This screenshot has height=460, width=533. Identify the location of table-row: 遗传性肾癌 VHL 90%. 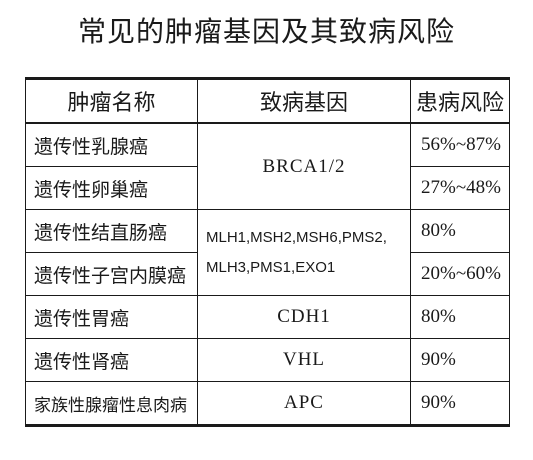
(267, 360).